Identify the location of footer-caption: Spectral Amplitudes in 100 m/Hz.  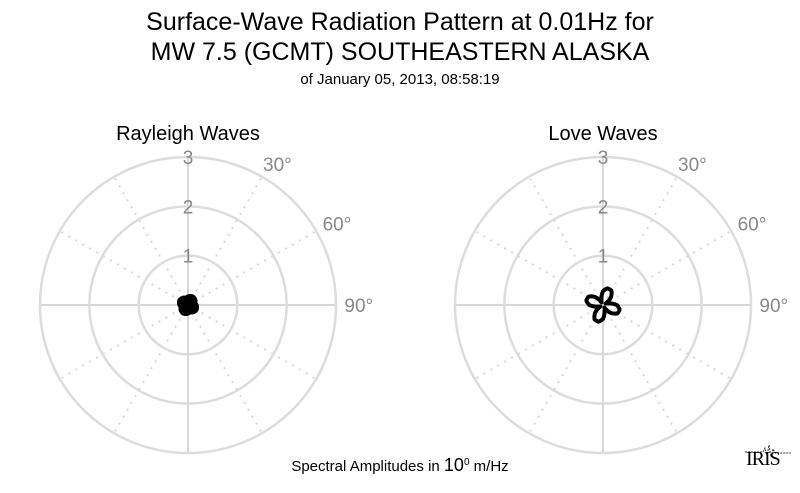
(400, 465).